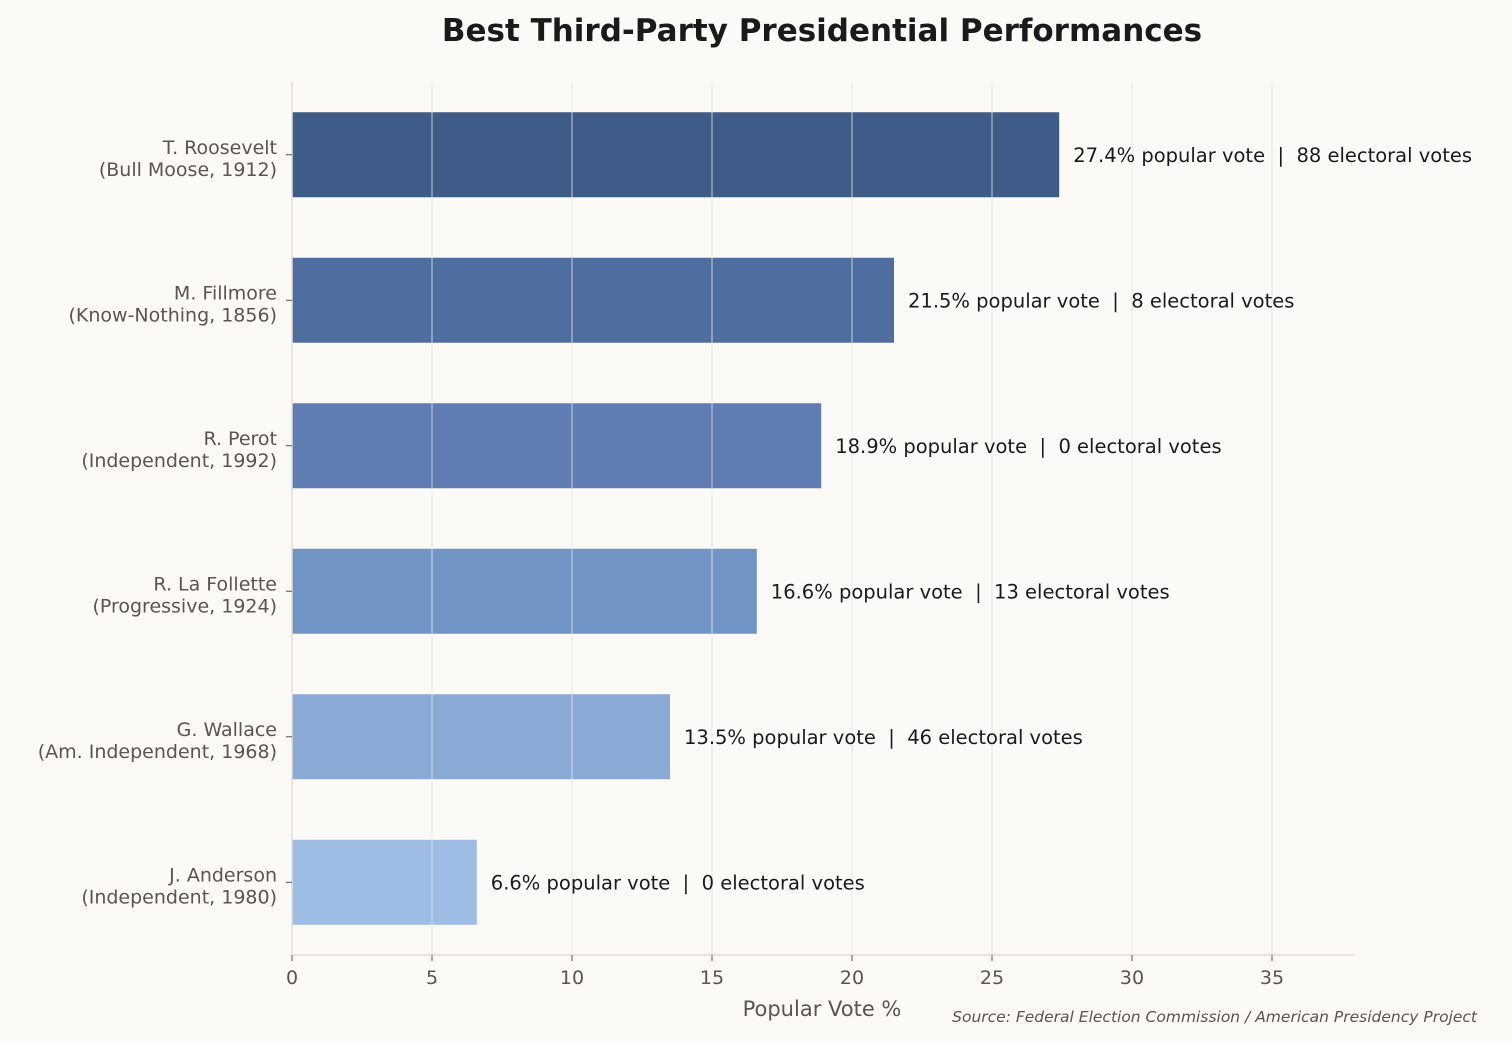 This screenshot has height=1041, width=1512. I want to click on x-ticks: 0 5 10 15 20 25 30 35, so click(785, 972).